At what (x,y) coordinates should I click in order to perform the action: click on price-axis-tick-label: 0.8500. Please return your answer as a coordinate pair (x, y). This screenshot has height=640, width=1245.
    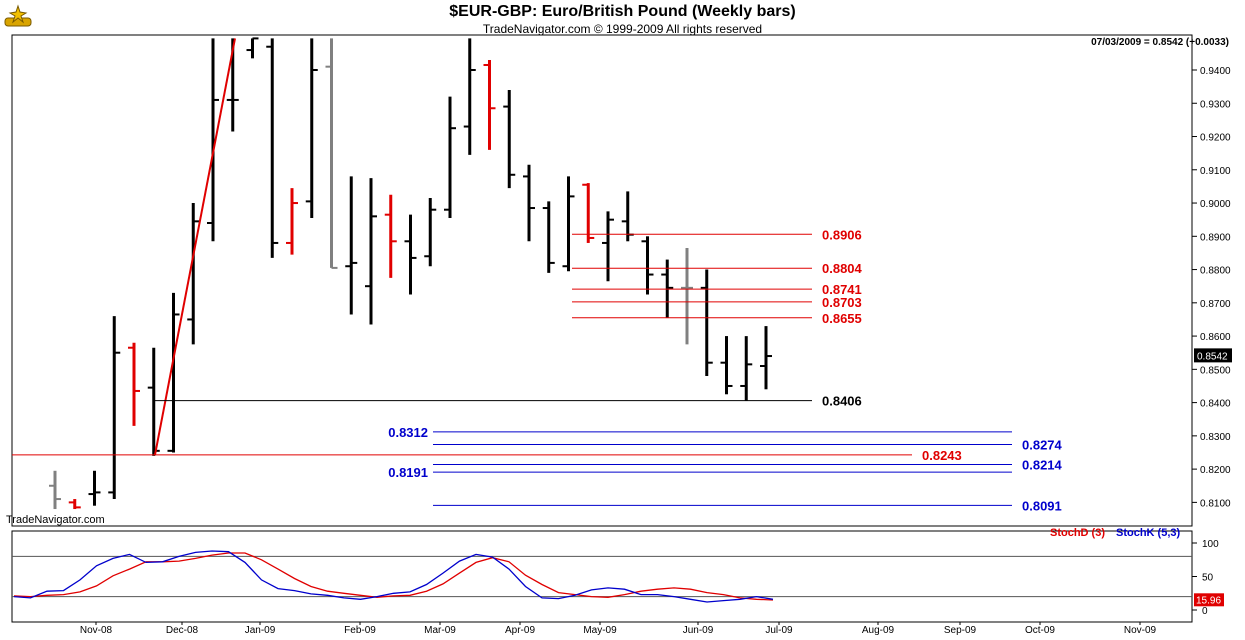
    Looking at the image, I should click on (1215, 370).